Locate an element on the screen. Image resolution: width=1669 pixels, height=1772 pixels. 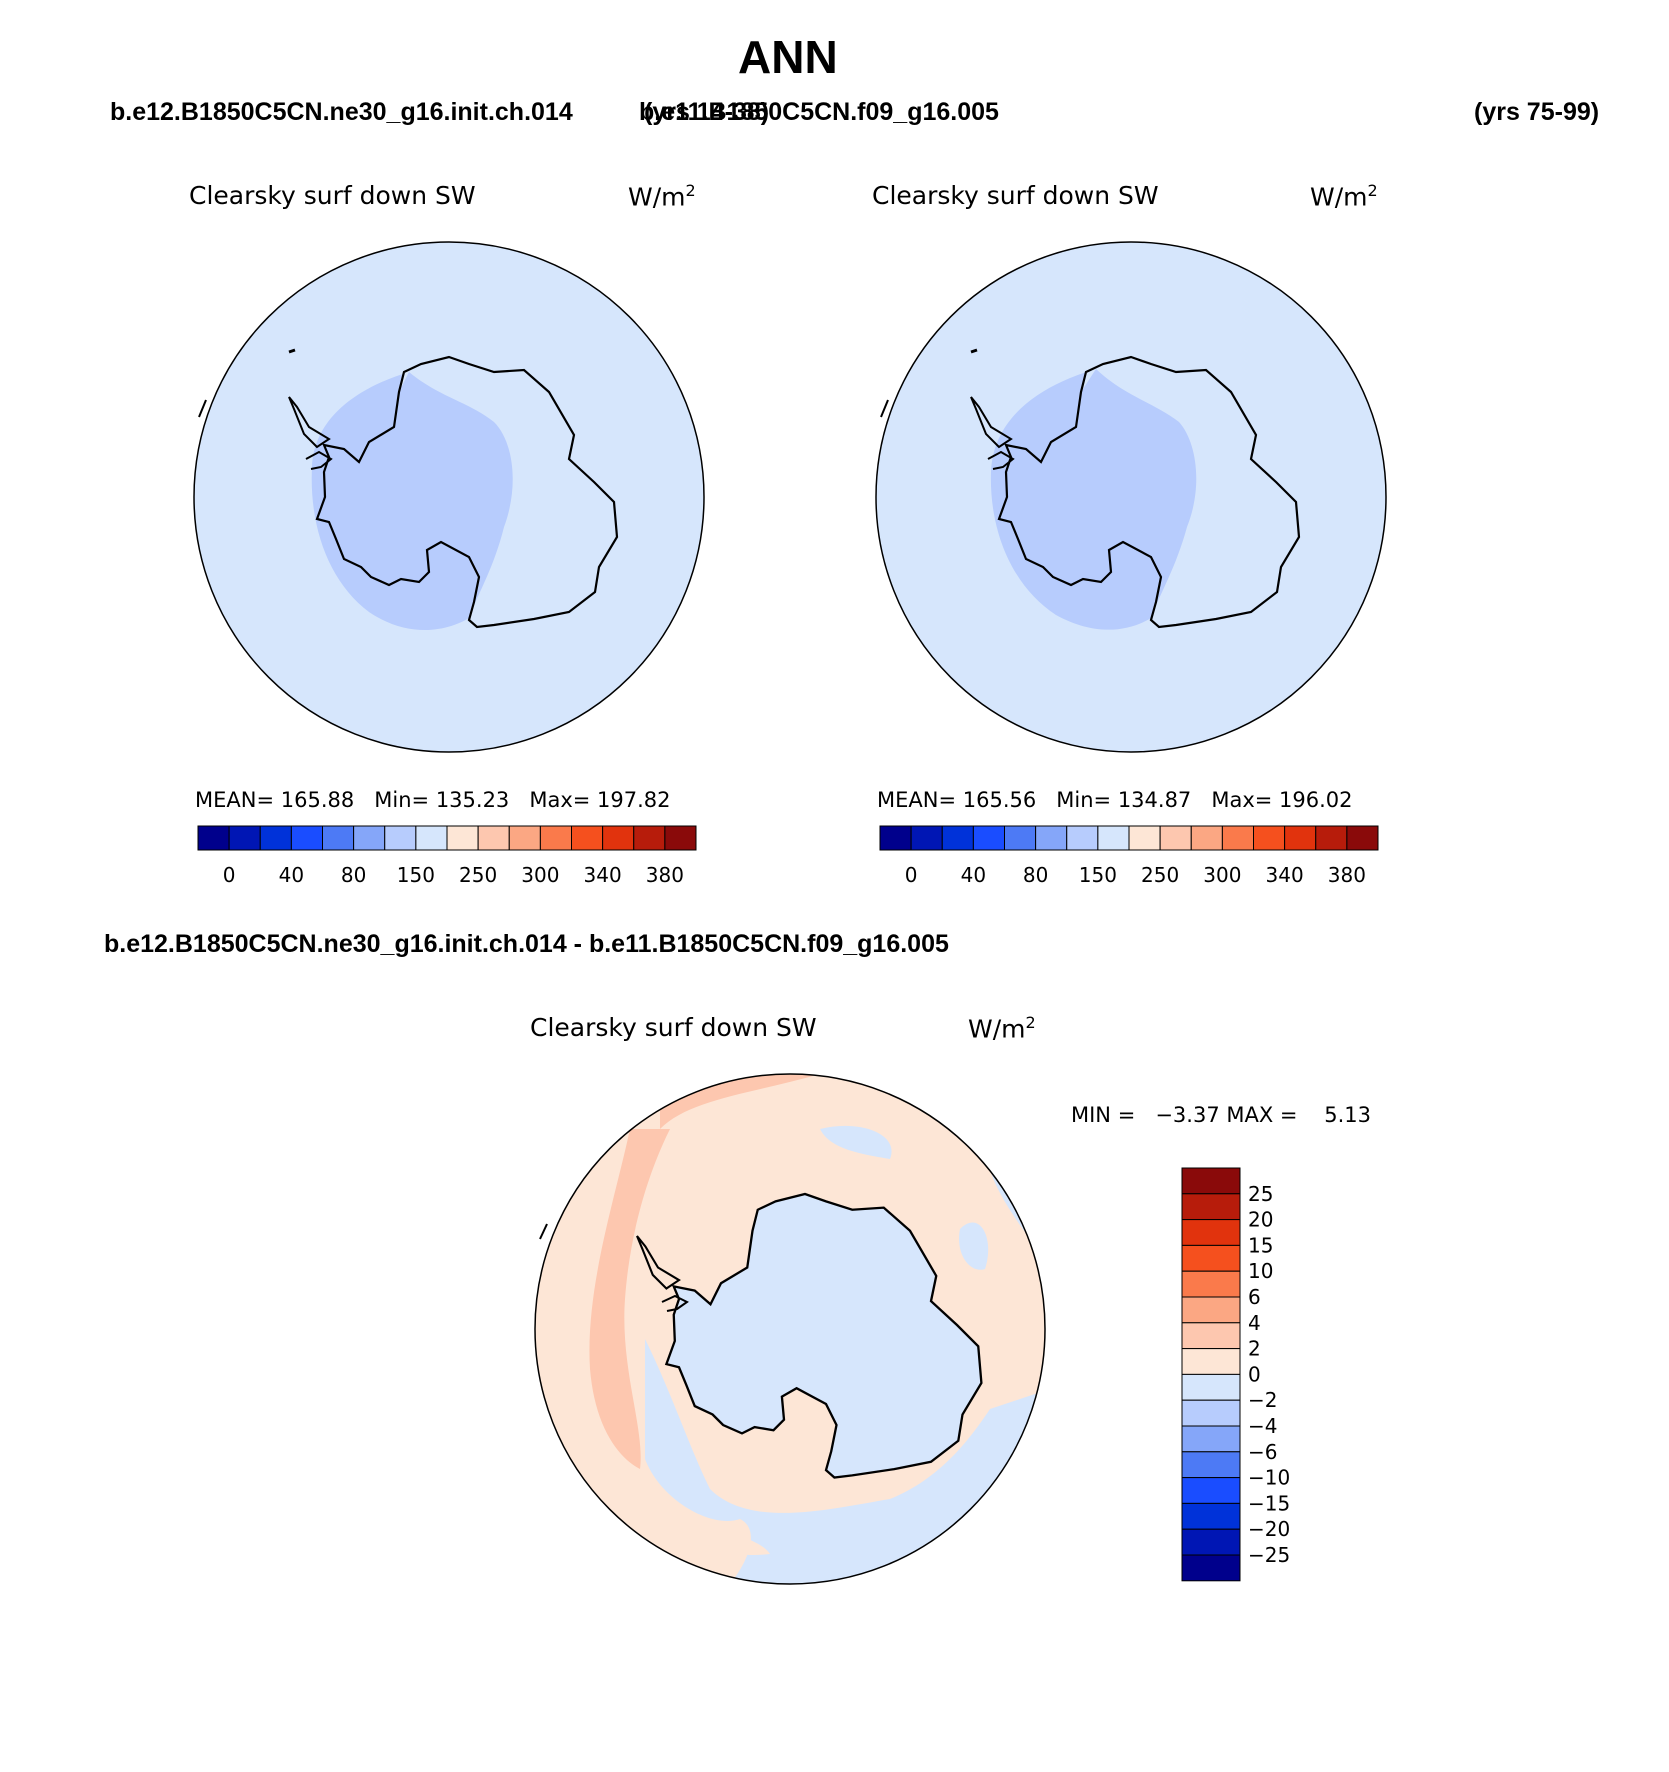
panel-2-colorbar-label-3: 150 is located at coordinates (1098, 875).